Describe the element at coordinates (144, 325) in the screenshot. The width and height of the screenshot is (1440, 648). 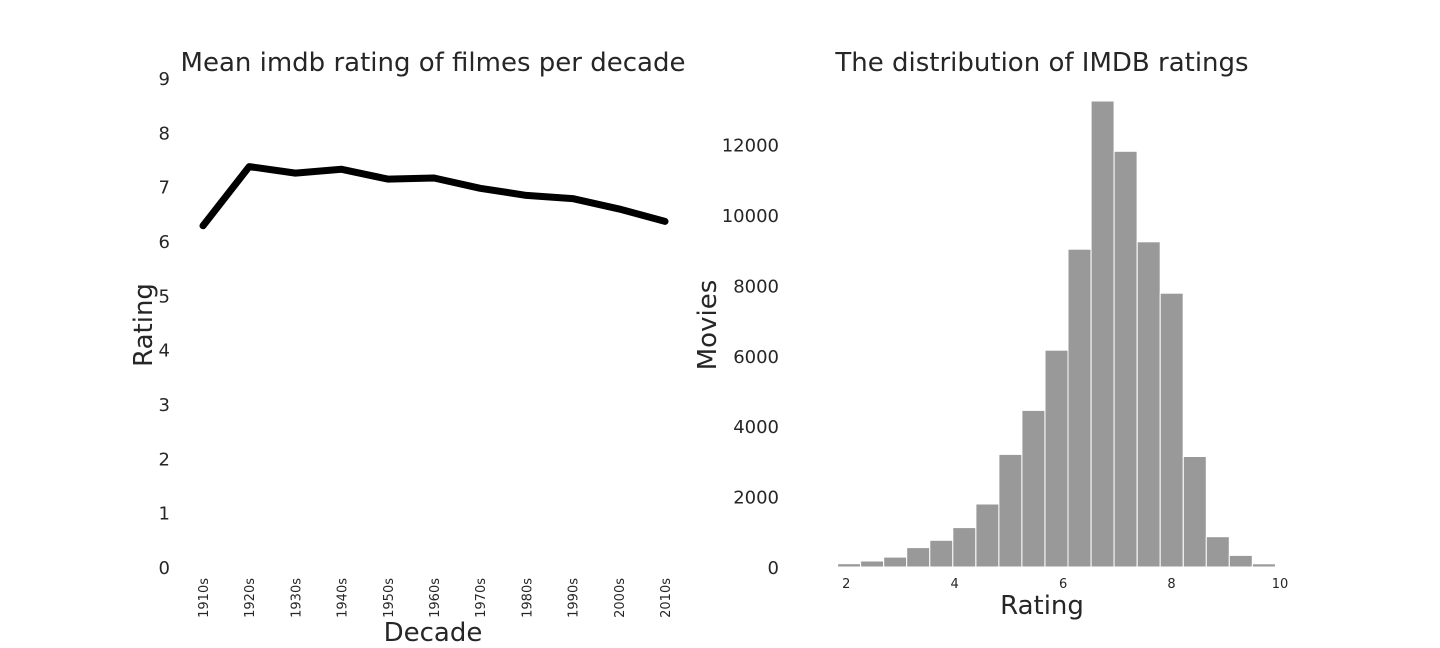
I see `line-chart-ylabel: Rating` at that location.